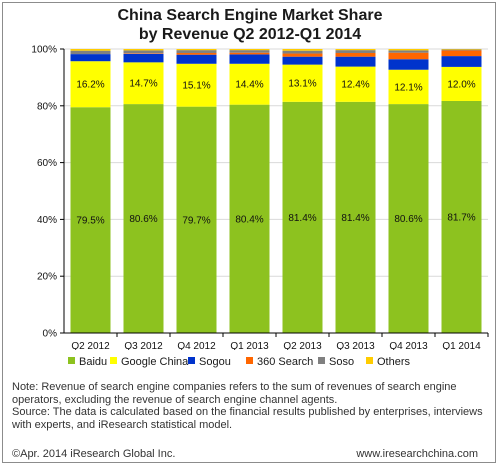  I want to click on data-label: 16.2%, so click(90, 85).